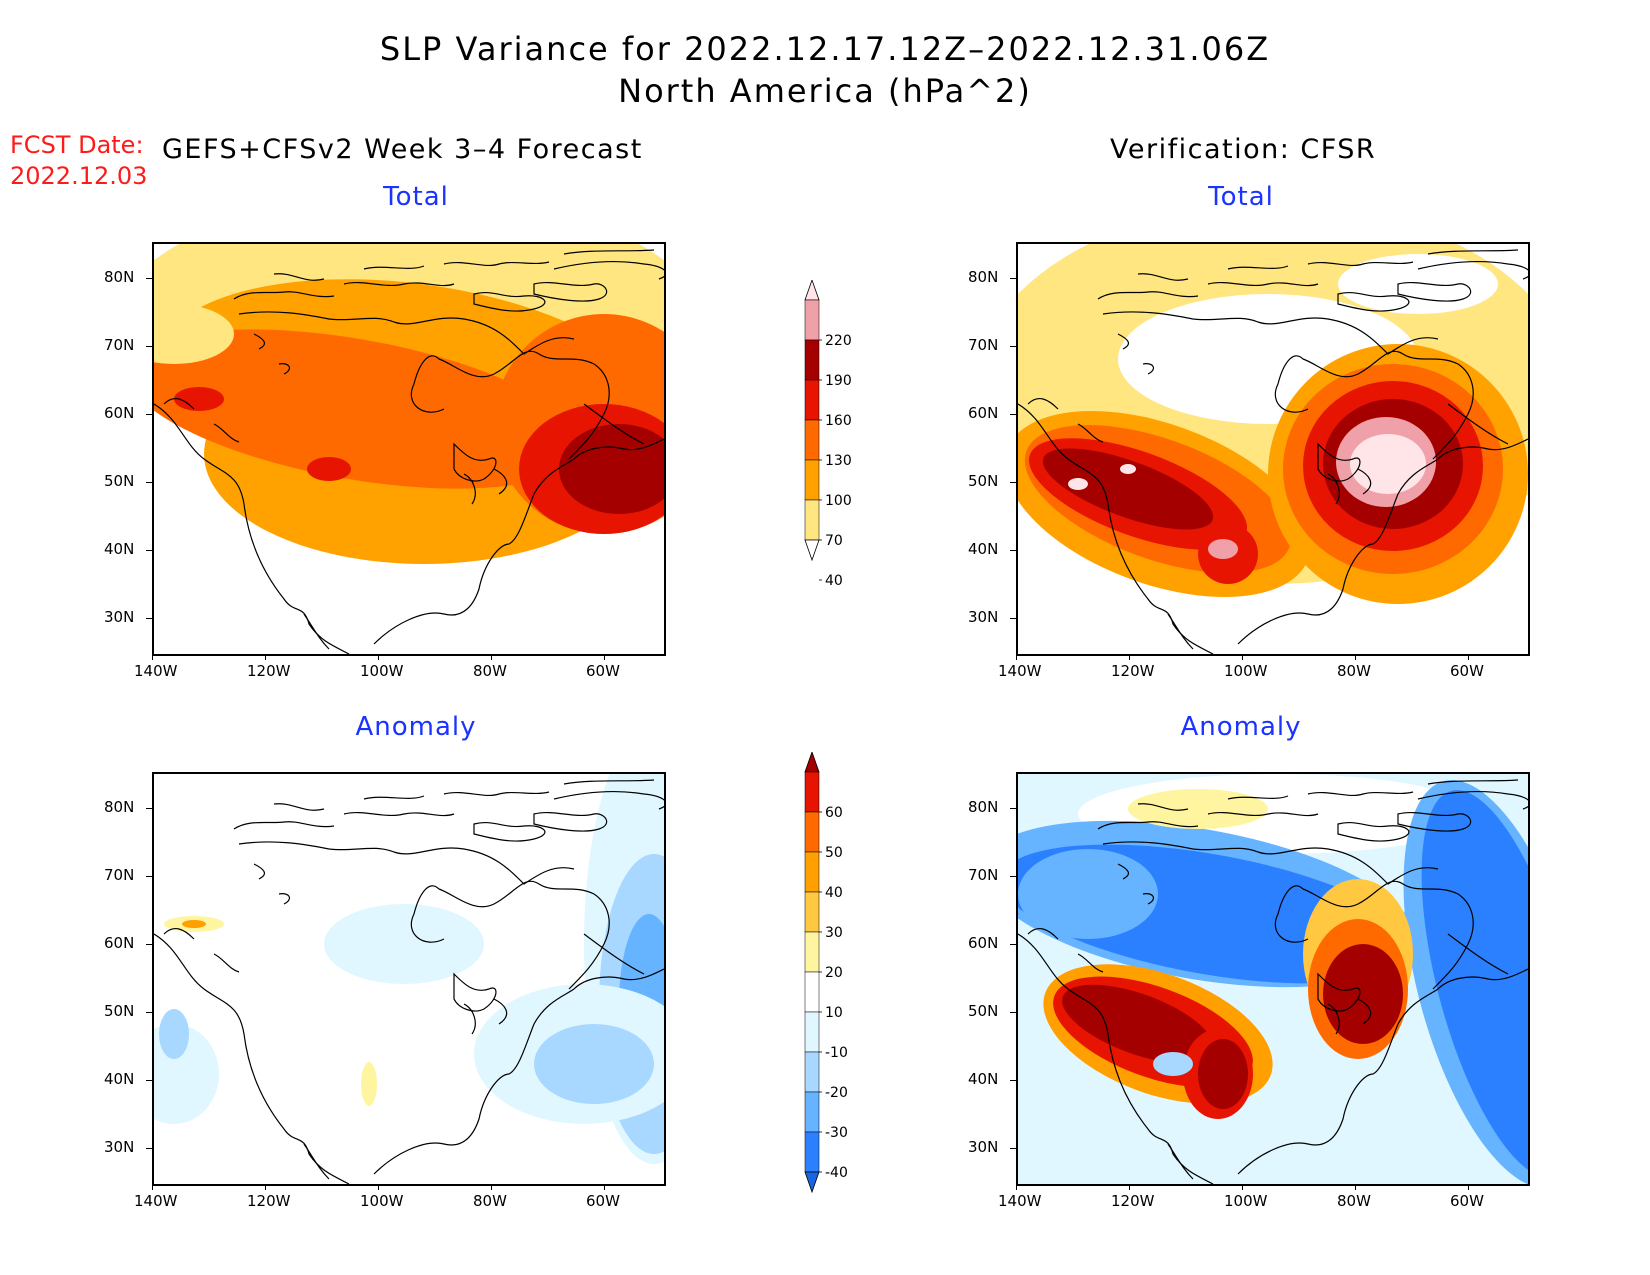  I want to click on anomaly-colorbar: 60 50 40 30 20 10 -10 -20 -30 -40, so click(826, 973).